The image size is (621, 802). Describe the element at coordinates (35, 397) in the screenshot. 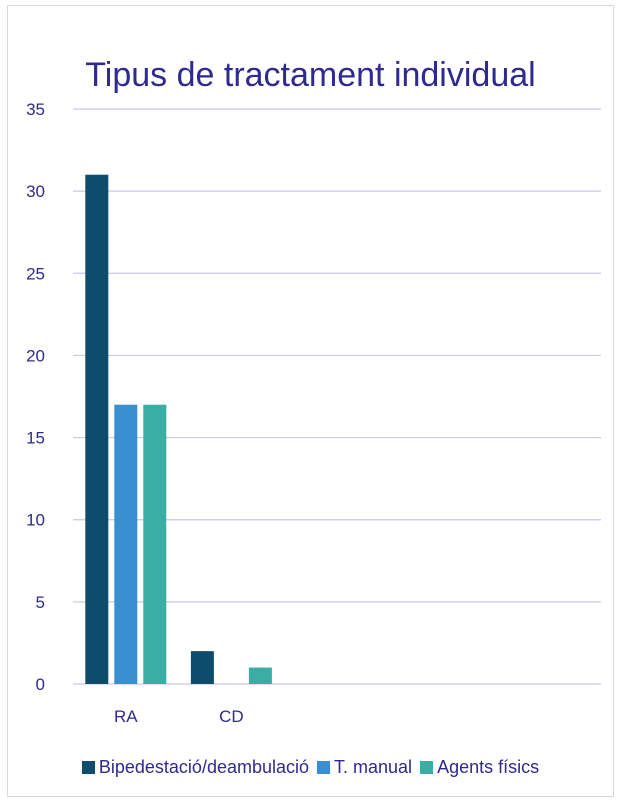

I see `y-tick-labels: 0 5 10 15 20 25 30 35` at that location.